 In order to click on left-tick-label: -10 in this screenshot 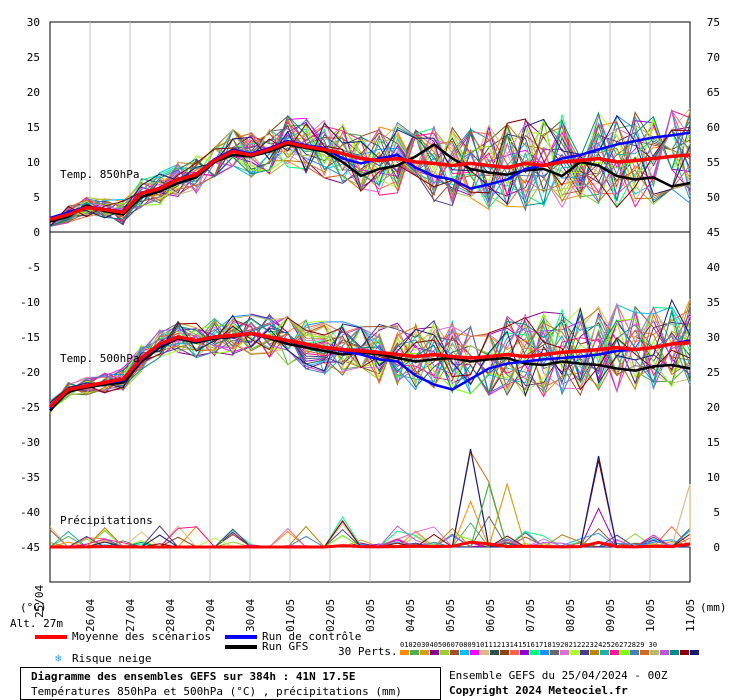, I will do `click(30, 302)`.